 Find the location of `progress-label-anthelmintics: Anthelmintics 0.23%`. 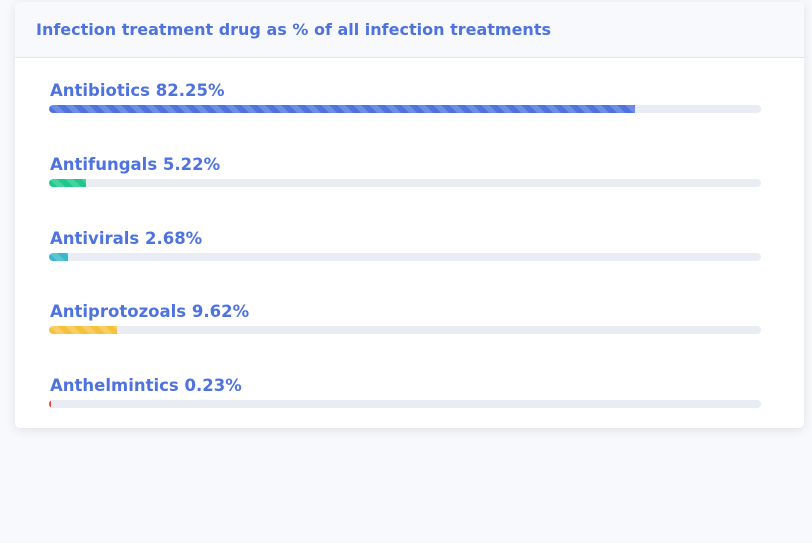

progress-label-anthelmintics: Anthelmintics 0.23% is located at coordinates (146, 385).